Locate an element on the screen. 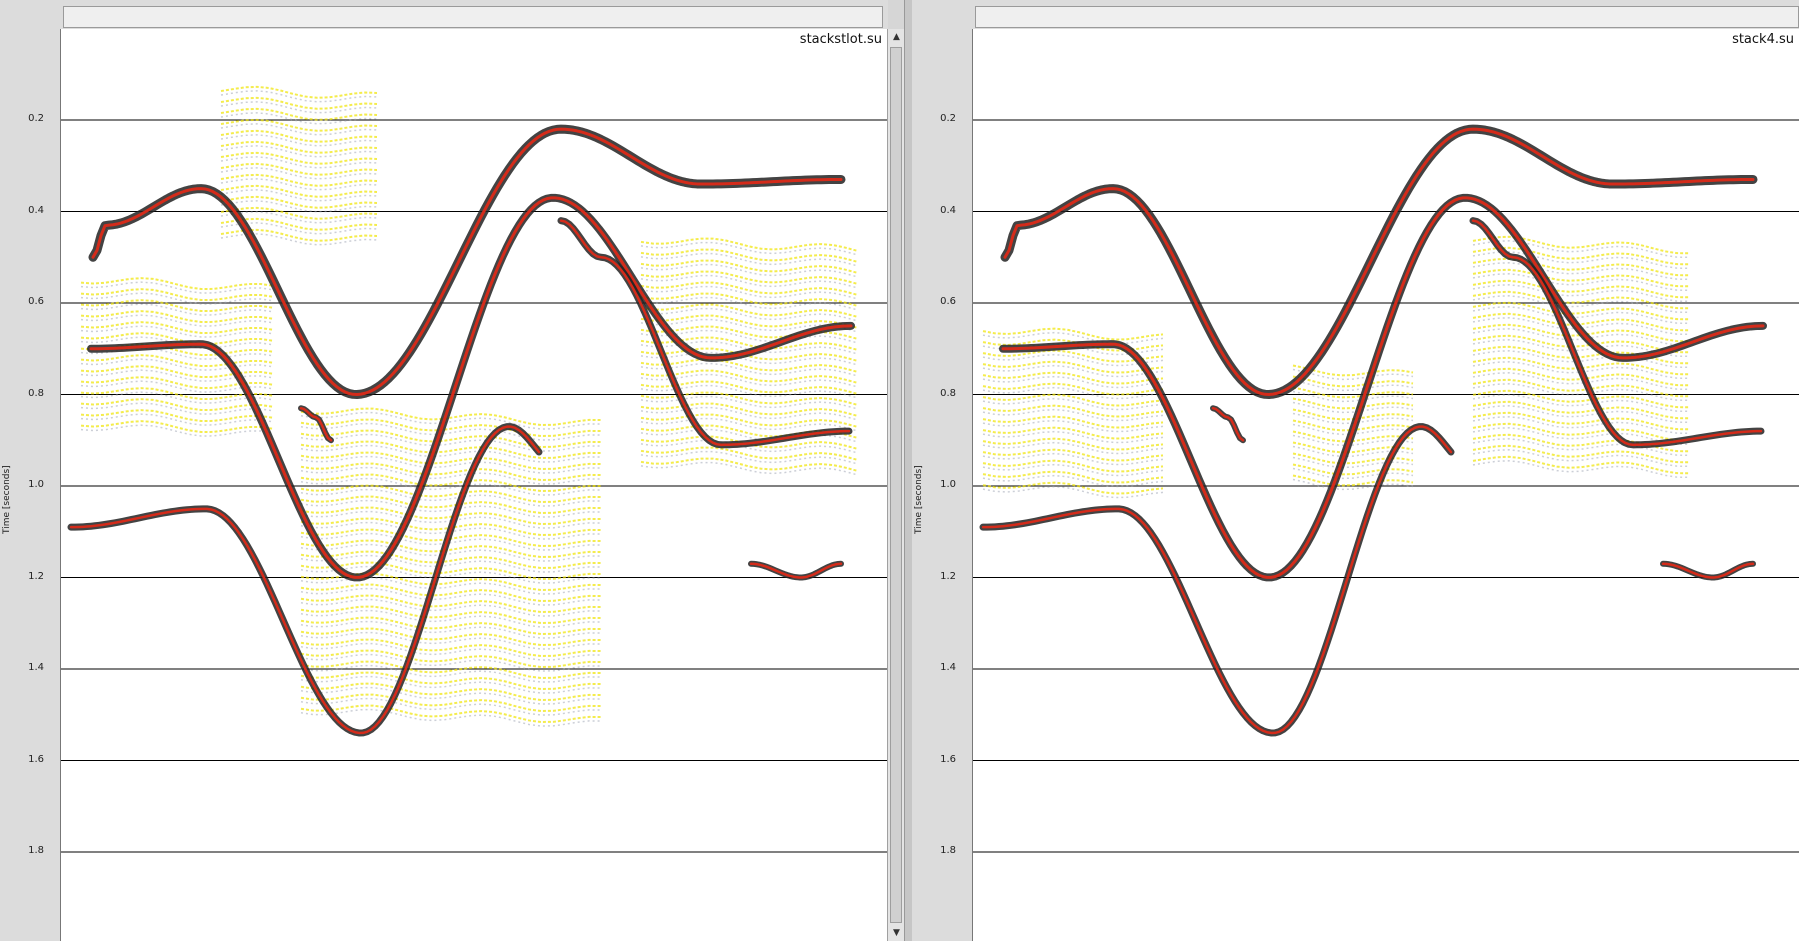 The image size is (1799, 941). reflector-wedge is located at coordinates (1228, 424).